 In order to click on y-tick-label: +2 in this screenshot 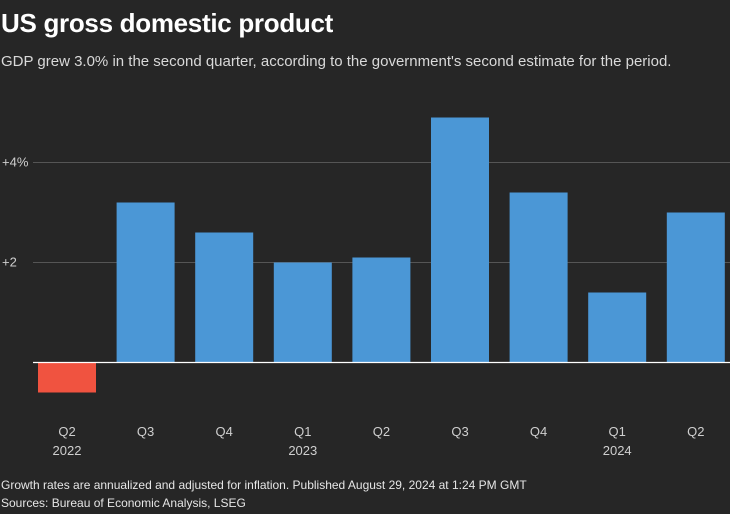, I will do `click(9, 262)`.